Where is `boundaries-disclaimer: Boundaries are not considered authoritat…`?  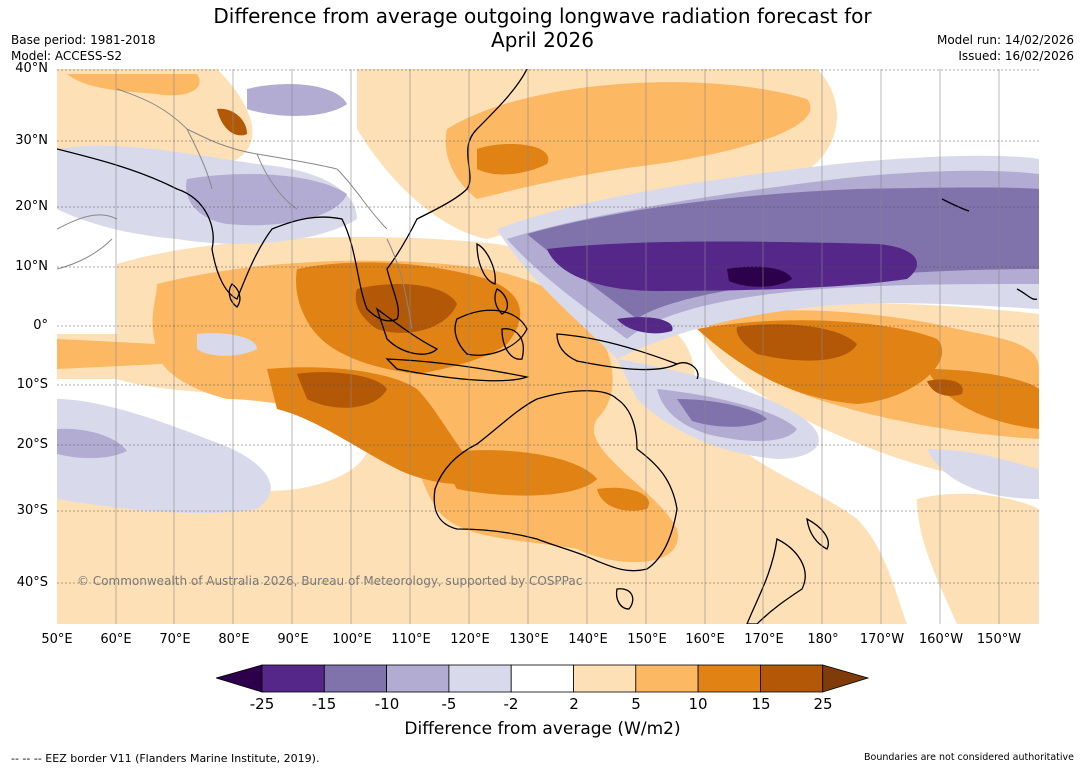 boundaries-disclaimer: Boundaries are not considered authoritat… is located at coordinates (969, 757).